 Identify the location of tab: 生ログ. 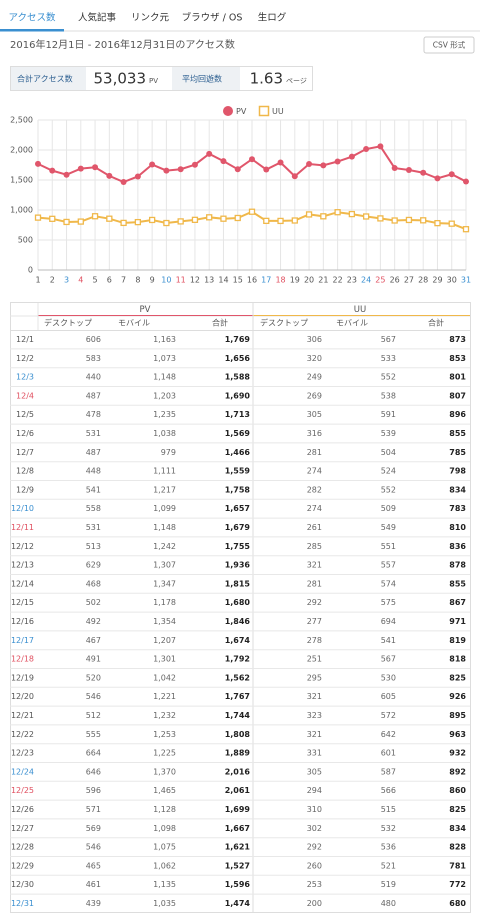
(272, 18).